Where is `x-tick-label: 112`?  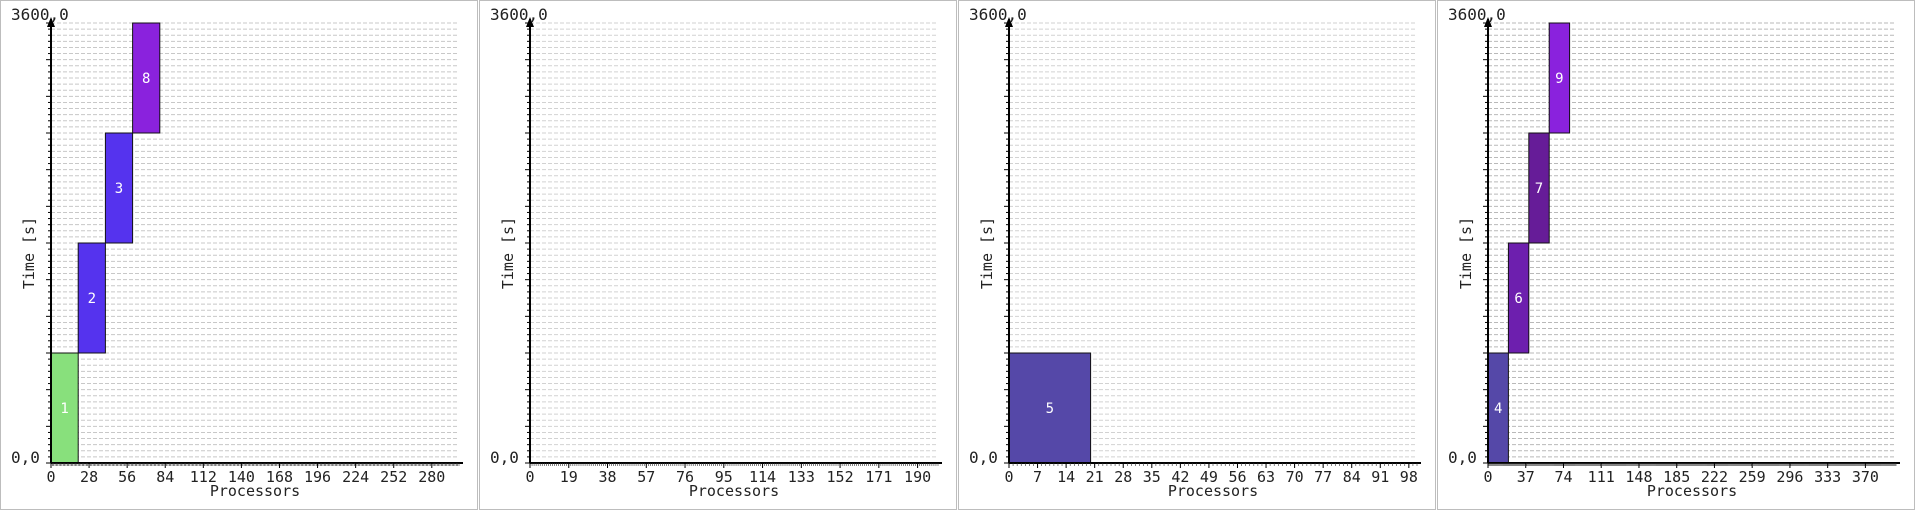 x-tick-label: 112 is located at coordinates (203, 477).